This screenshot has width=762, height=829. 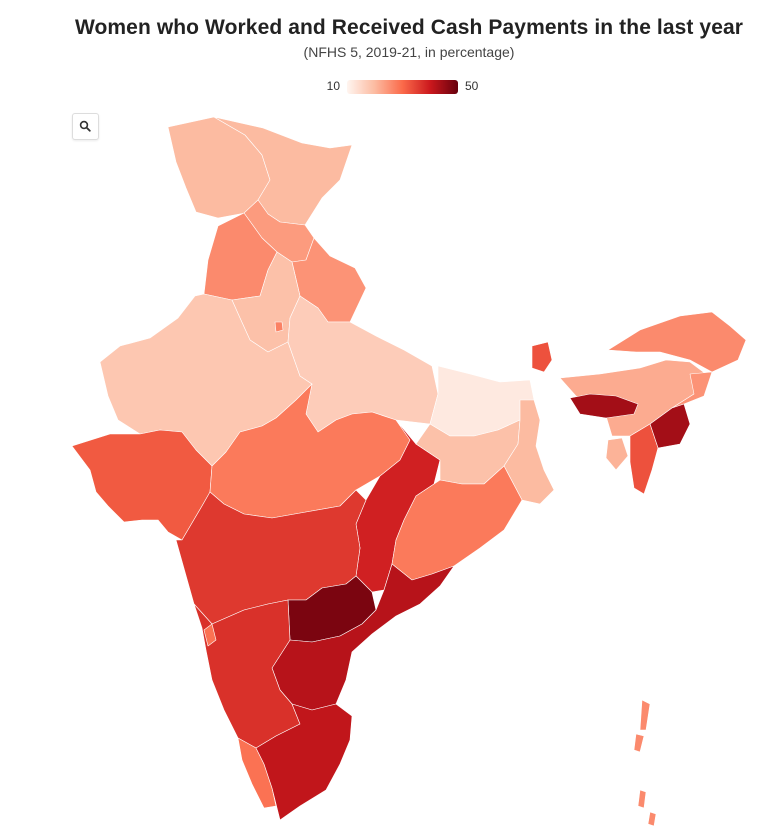 What do you see at coordinates (529, 452) in the screenshot?
I see `region-west-bengal` at bounding box center [529, 452].